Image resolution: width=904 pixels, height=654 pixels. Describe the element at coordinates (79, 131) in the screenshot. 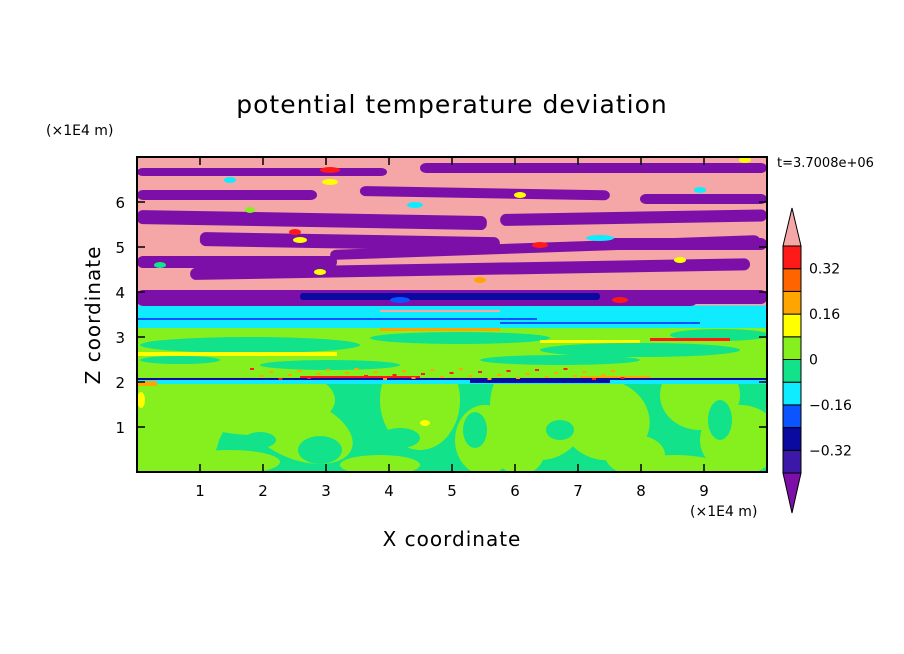

I see `y-unit-label: (×1E4 m)` at that location.